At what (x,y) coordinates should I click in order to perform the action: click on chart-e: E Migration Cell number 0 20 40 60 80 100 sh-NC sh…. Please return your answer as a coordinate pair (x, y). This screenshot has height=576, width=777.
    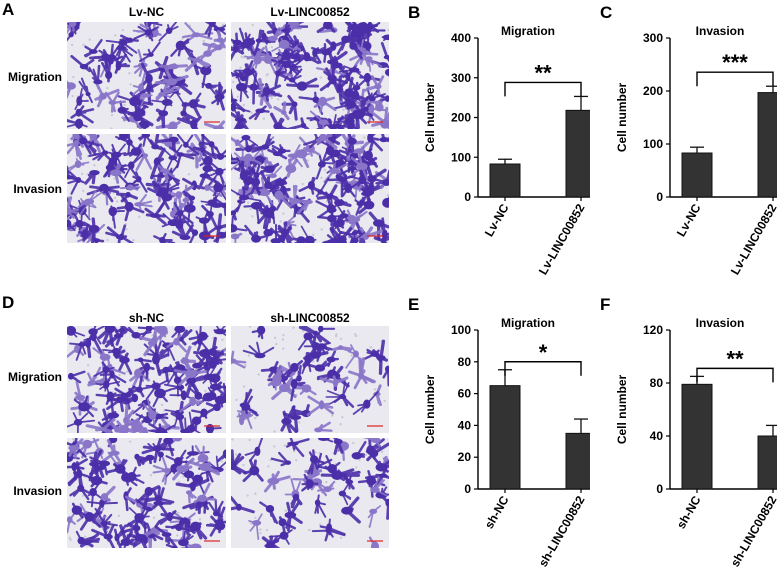
    Looking at the image, I should click on (499, 432).